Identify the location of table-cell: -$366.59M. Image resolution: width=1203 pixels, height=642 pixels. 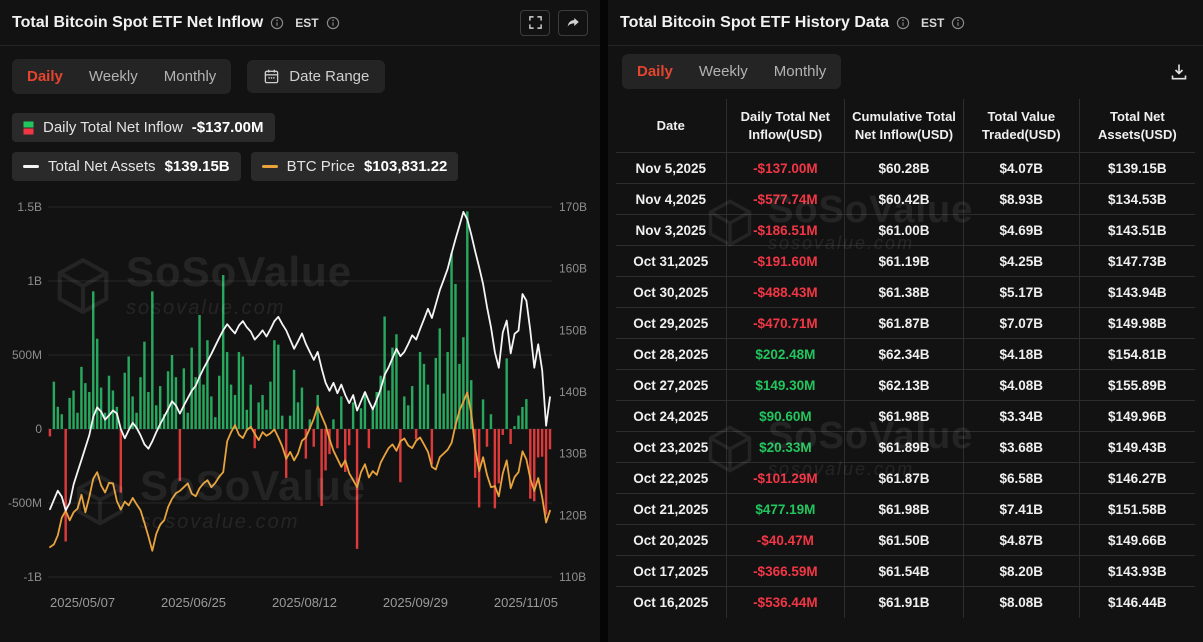
(785, 571).